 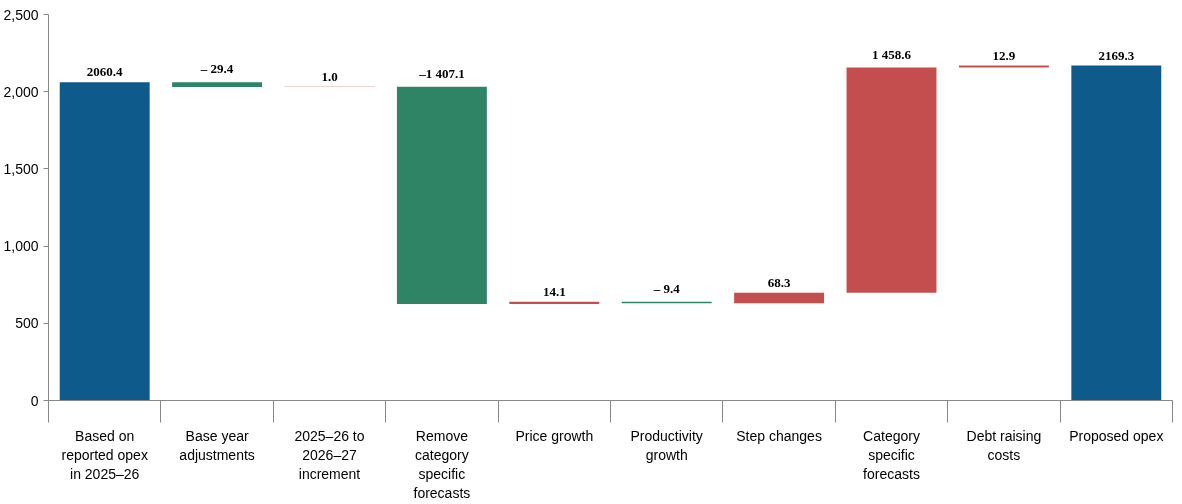 I want to click on x-tick-label: Base year adjustments, so click(x=217, y=445).